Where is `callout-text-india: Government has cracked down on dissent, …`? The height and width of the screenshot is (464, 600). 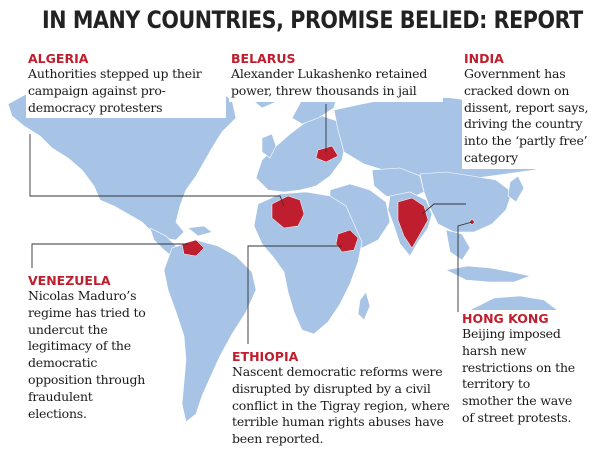 callout-text-india: Government has cracked down on dissent, … is located at coordinates (526, 115).